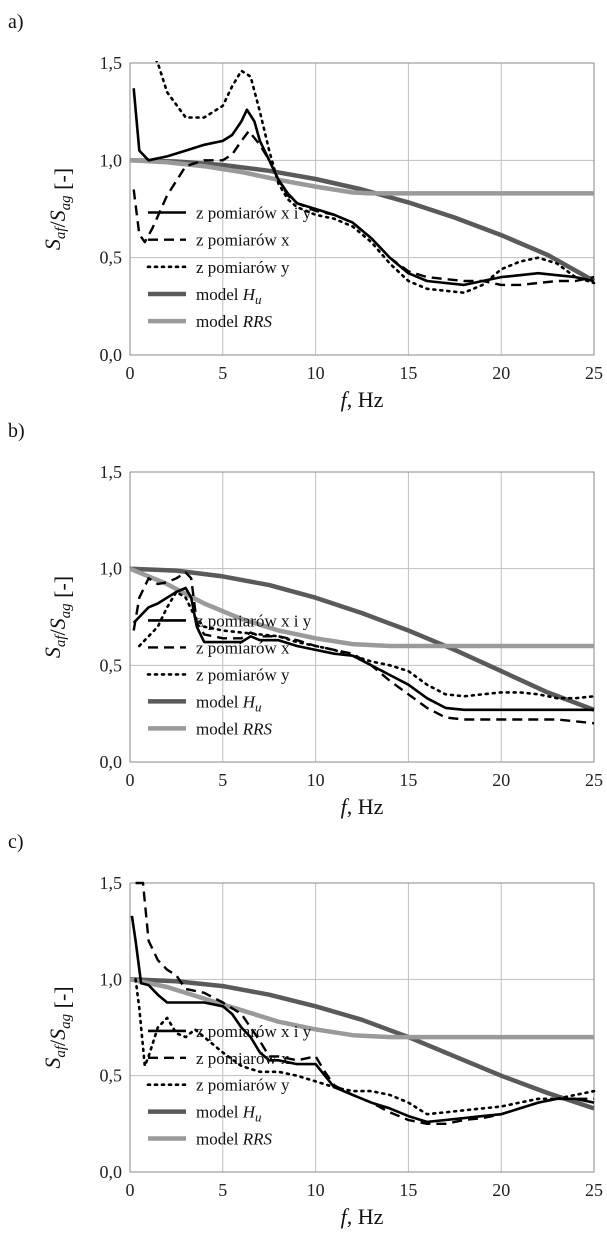 The width and height of the screenshot is (607, 1240). What do you see at coordinates (16, 842) in the screenshot?
I see `panel-label: c)` at bounding box center [16, 842].